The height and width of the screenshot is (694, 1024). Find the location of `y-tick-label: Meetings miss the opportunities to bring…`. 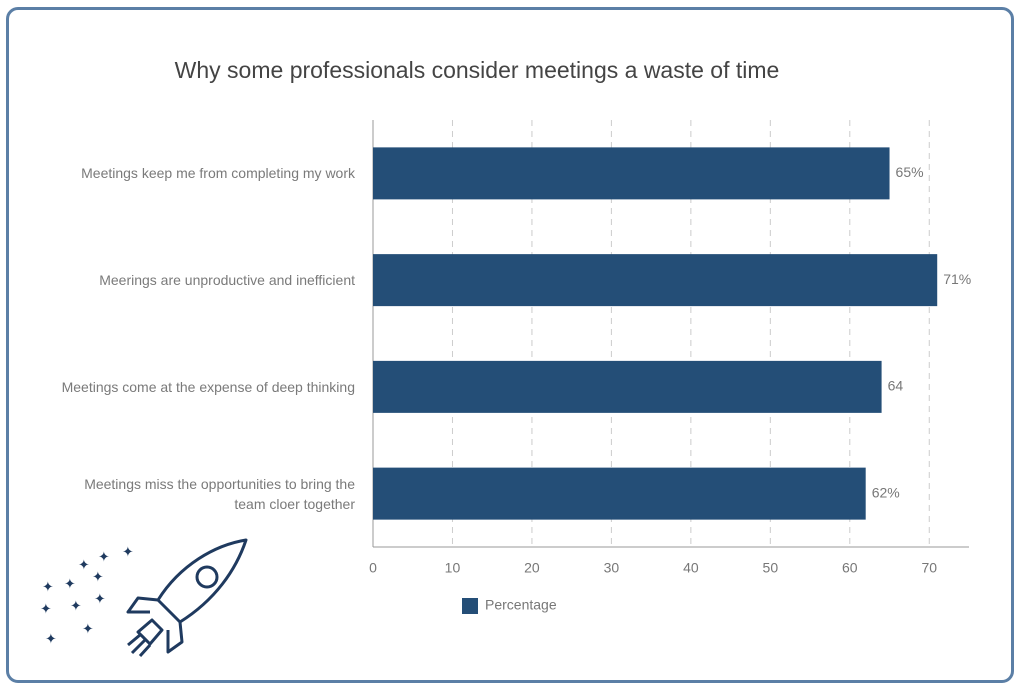

y-tick-label: Meetings miss the opportunities to bring… is located at coordinates (219, 493).